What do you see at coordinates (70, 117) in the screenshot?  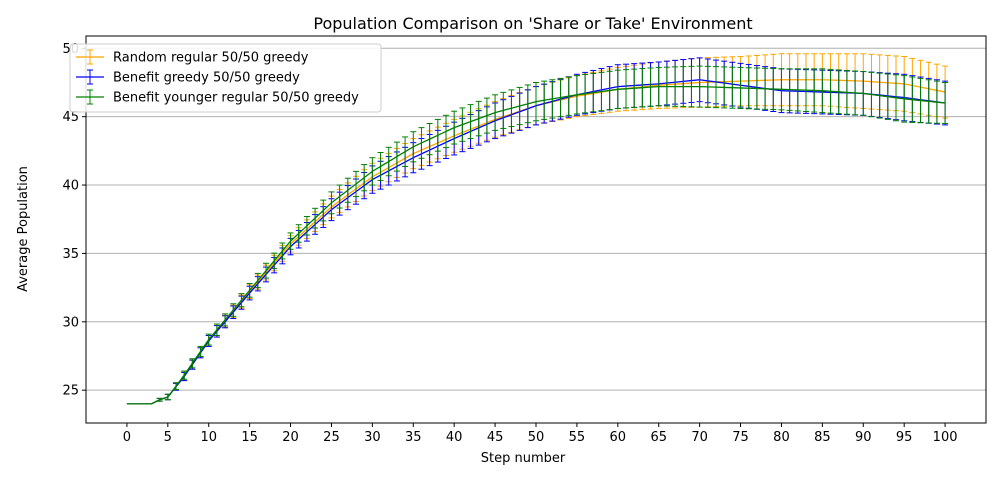 I see `y-tick-label: 45` at bounding box center [70, 117].